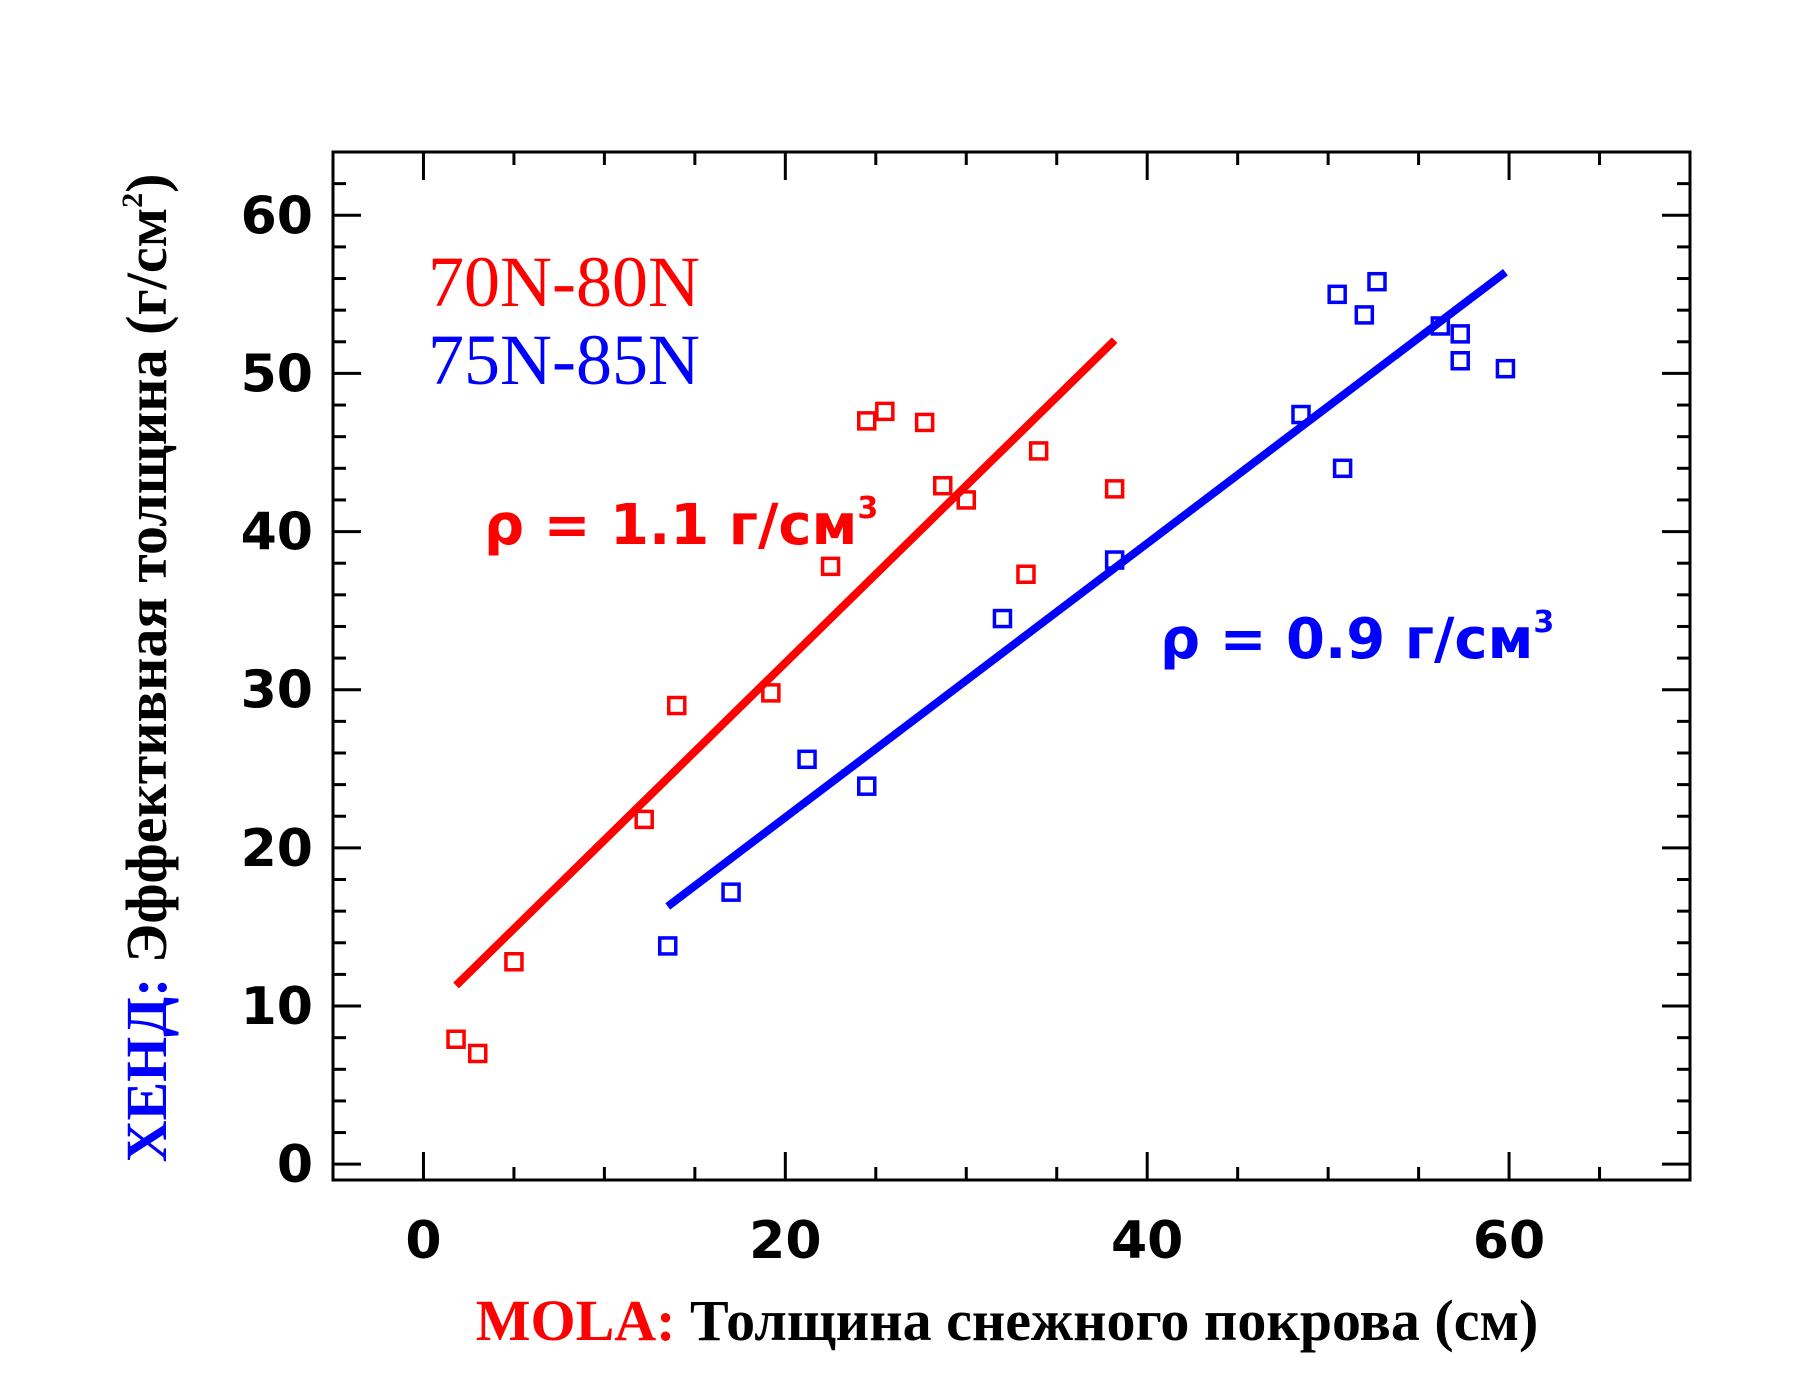 The width and height of the screenshot is (1804, 1394). What do you see at coordinates (423, 1241) in the screenshot?
I see `x-tick-label: 0` at bounding box center [423, 1241].